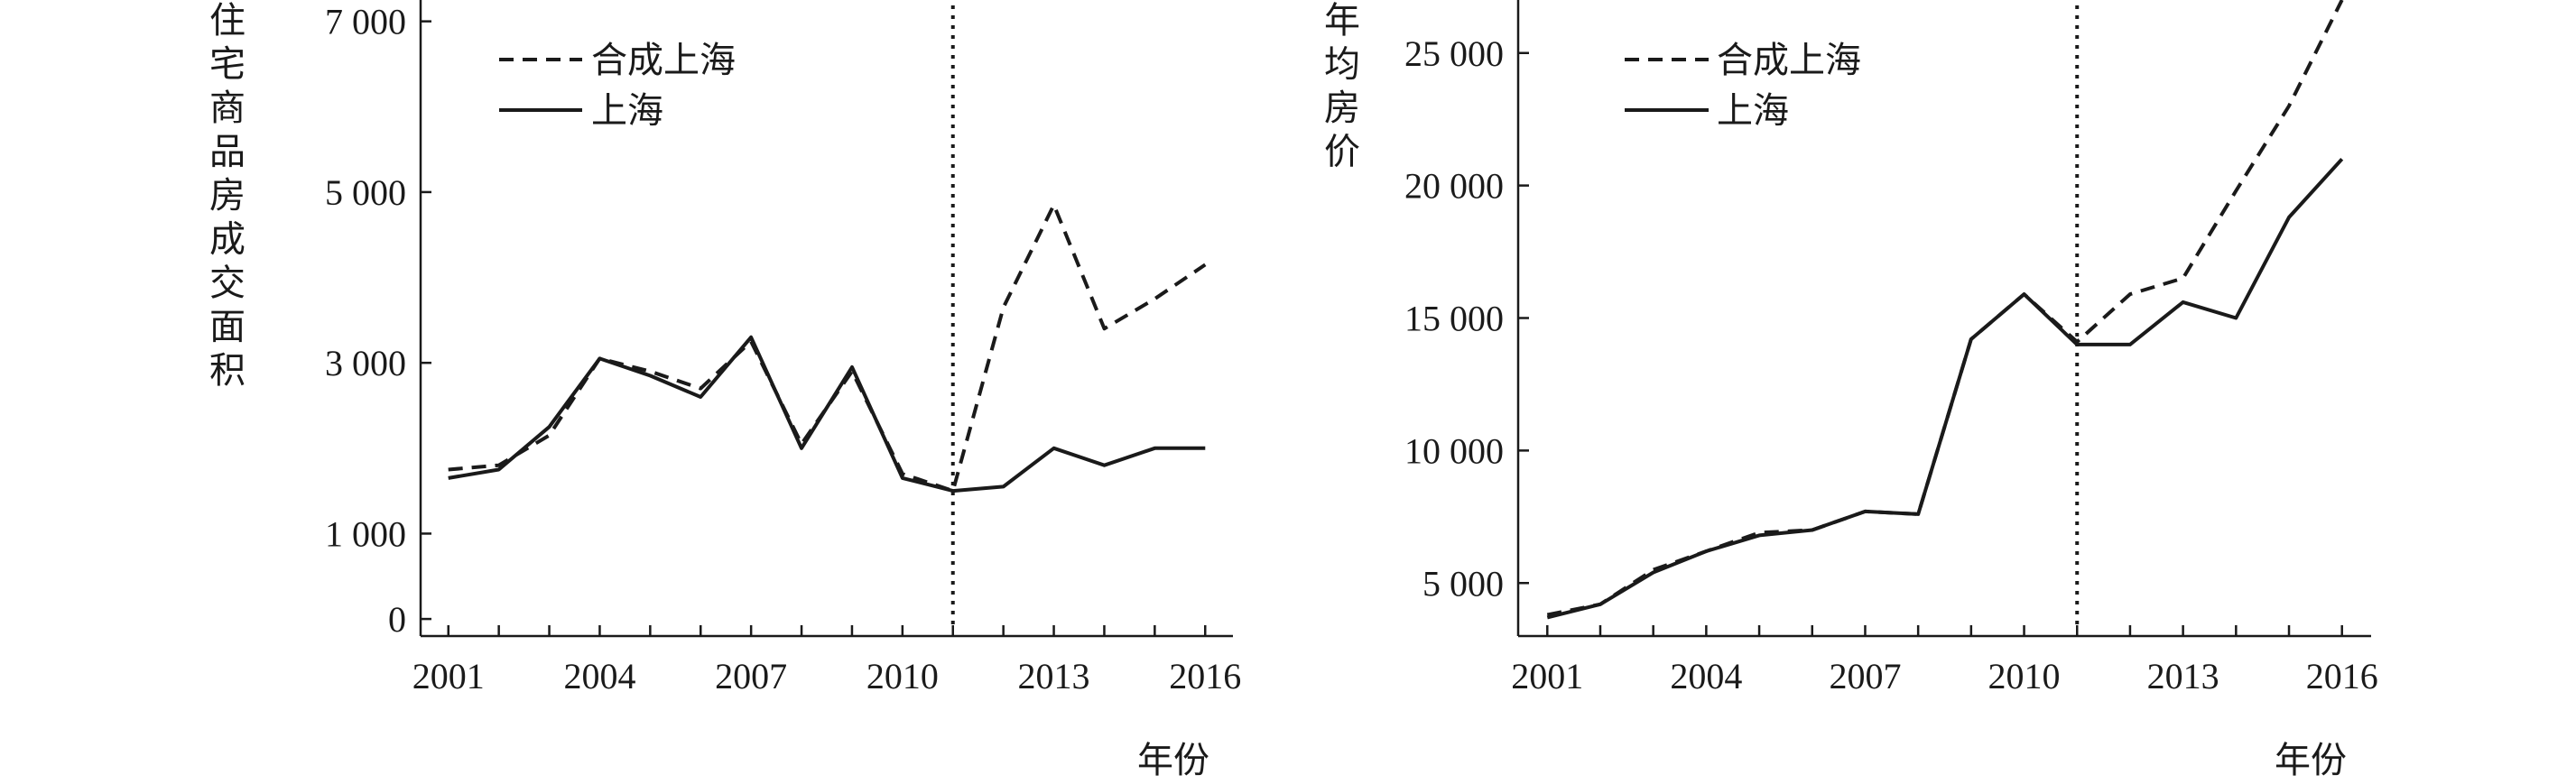  I want to click on y-tick-label: 1 000, so click(366, 533).